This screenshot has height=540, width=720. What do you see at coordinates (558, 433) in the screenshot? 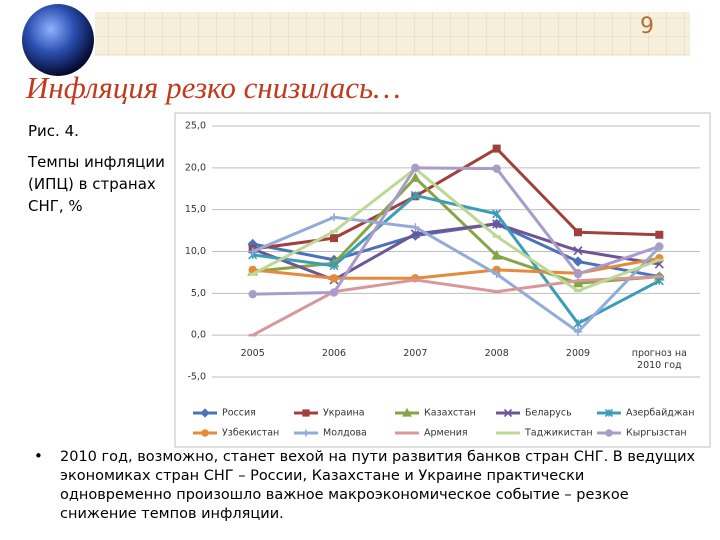
I see `legend-label: Таджикистан` at bounding box center [558, 433].